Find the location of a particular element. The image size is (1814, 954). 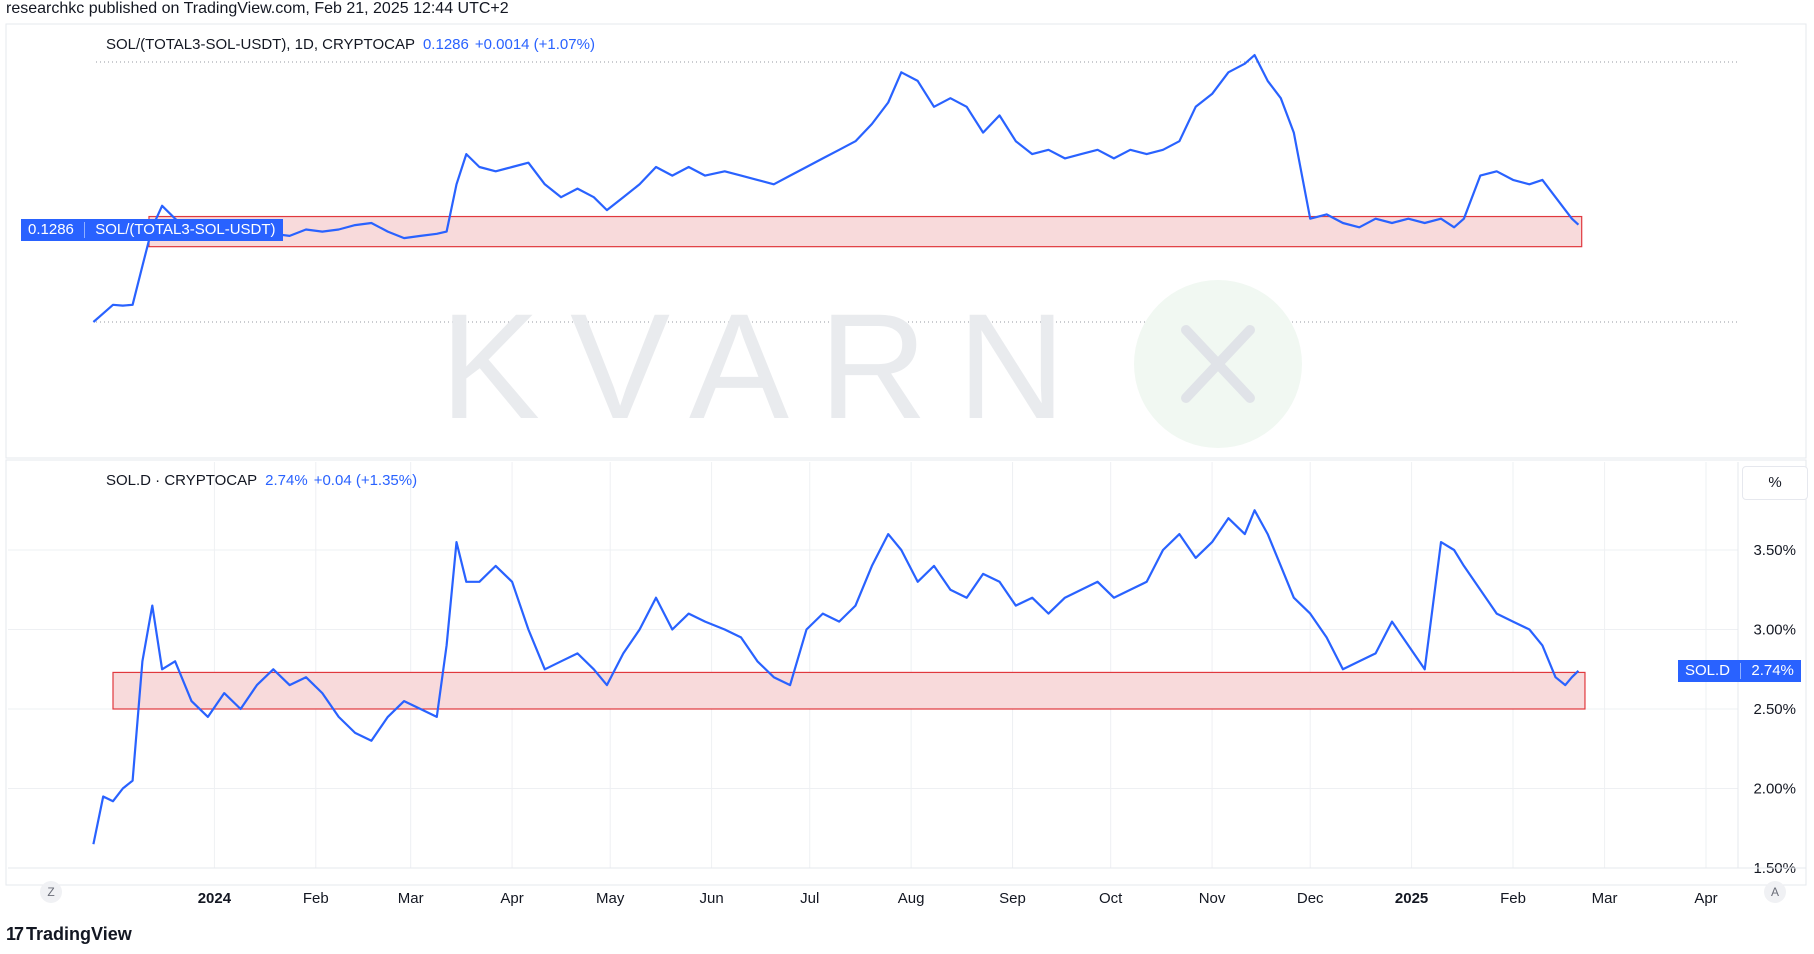

x-tick-label: Dec is located at coordinates (1310, 898).